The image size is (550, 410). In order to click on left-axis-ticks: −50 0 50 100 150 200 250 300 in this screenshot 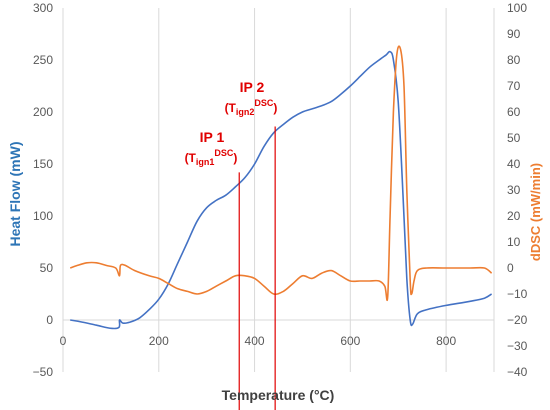, I will do `click(43, 190)`.